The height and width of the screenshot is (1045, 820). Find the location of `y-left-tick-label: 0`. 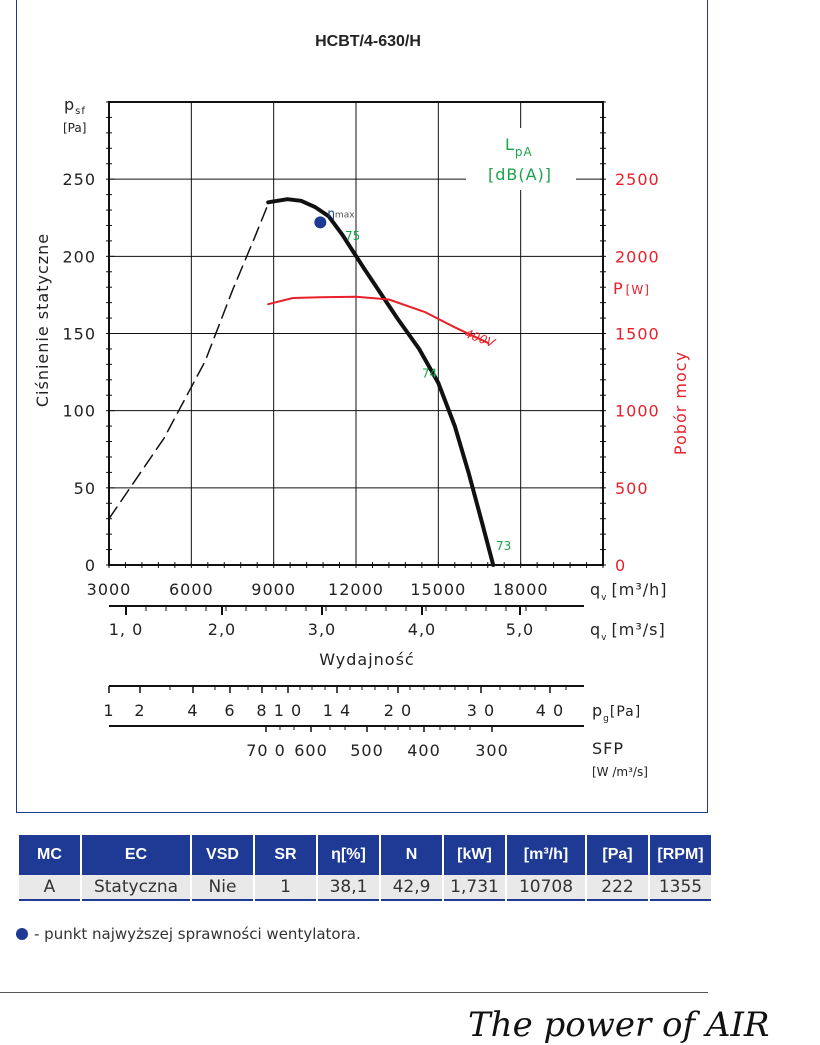

y-left-tick-label: 0 is located at coordinates (90, 565).